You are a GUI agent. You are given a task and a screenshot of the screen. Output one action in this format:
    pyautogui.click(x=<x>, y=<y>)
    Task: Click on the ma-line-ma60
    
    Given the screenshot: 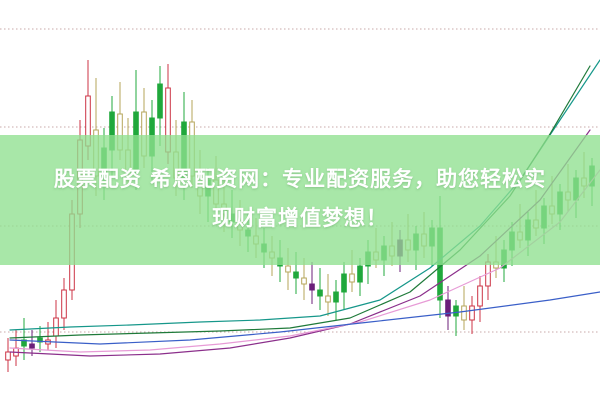 What is the action you would take?
    pyautogui.click(x=304, y=318)
    